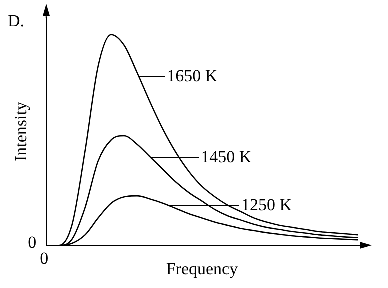 The height and width of the screenshot is (288, 388). What do you see at coordinates (226, 156) in the screenshot?
I see `legend-label: 1450 K` at bounding box center [226, 156].